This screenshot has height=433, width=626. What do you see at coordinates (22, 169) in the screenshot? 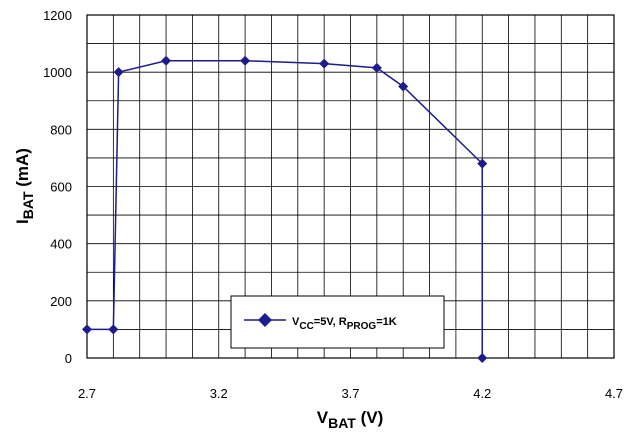
I see `axis-title-unit: (mA)` at bounding box center [22, 169].